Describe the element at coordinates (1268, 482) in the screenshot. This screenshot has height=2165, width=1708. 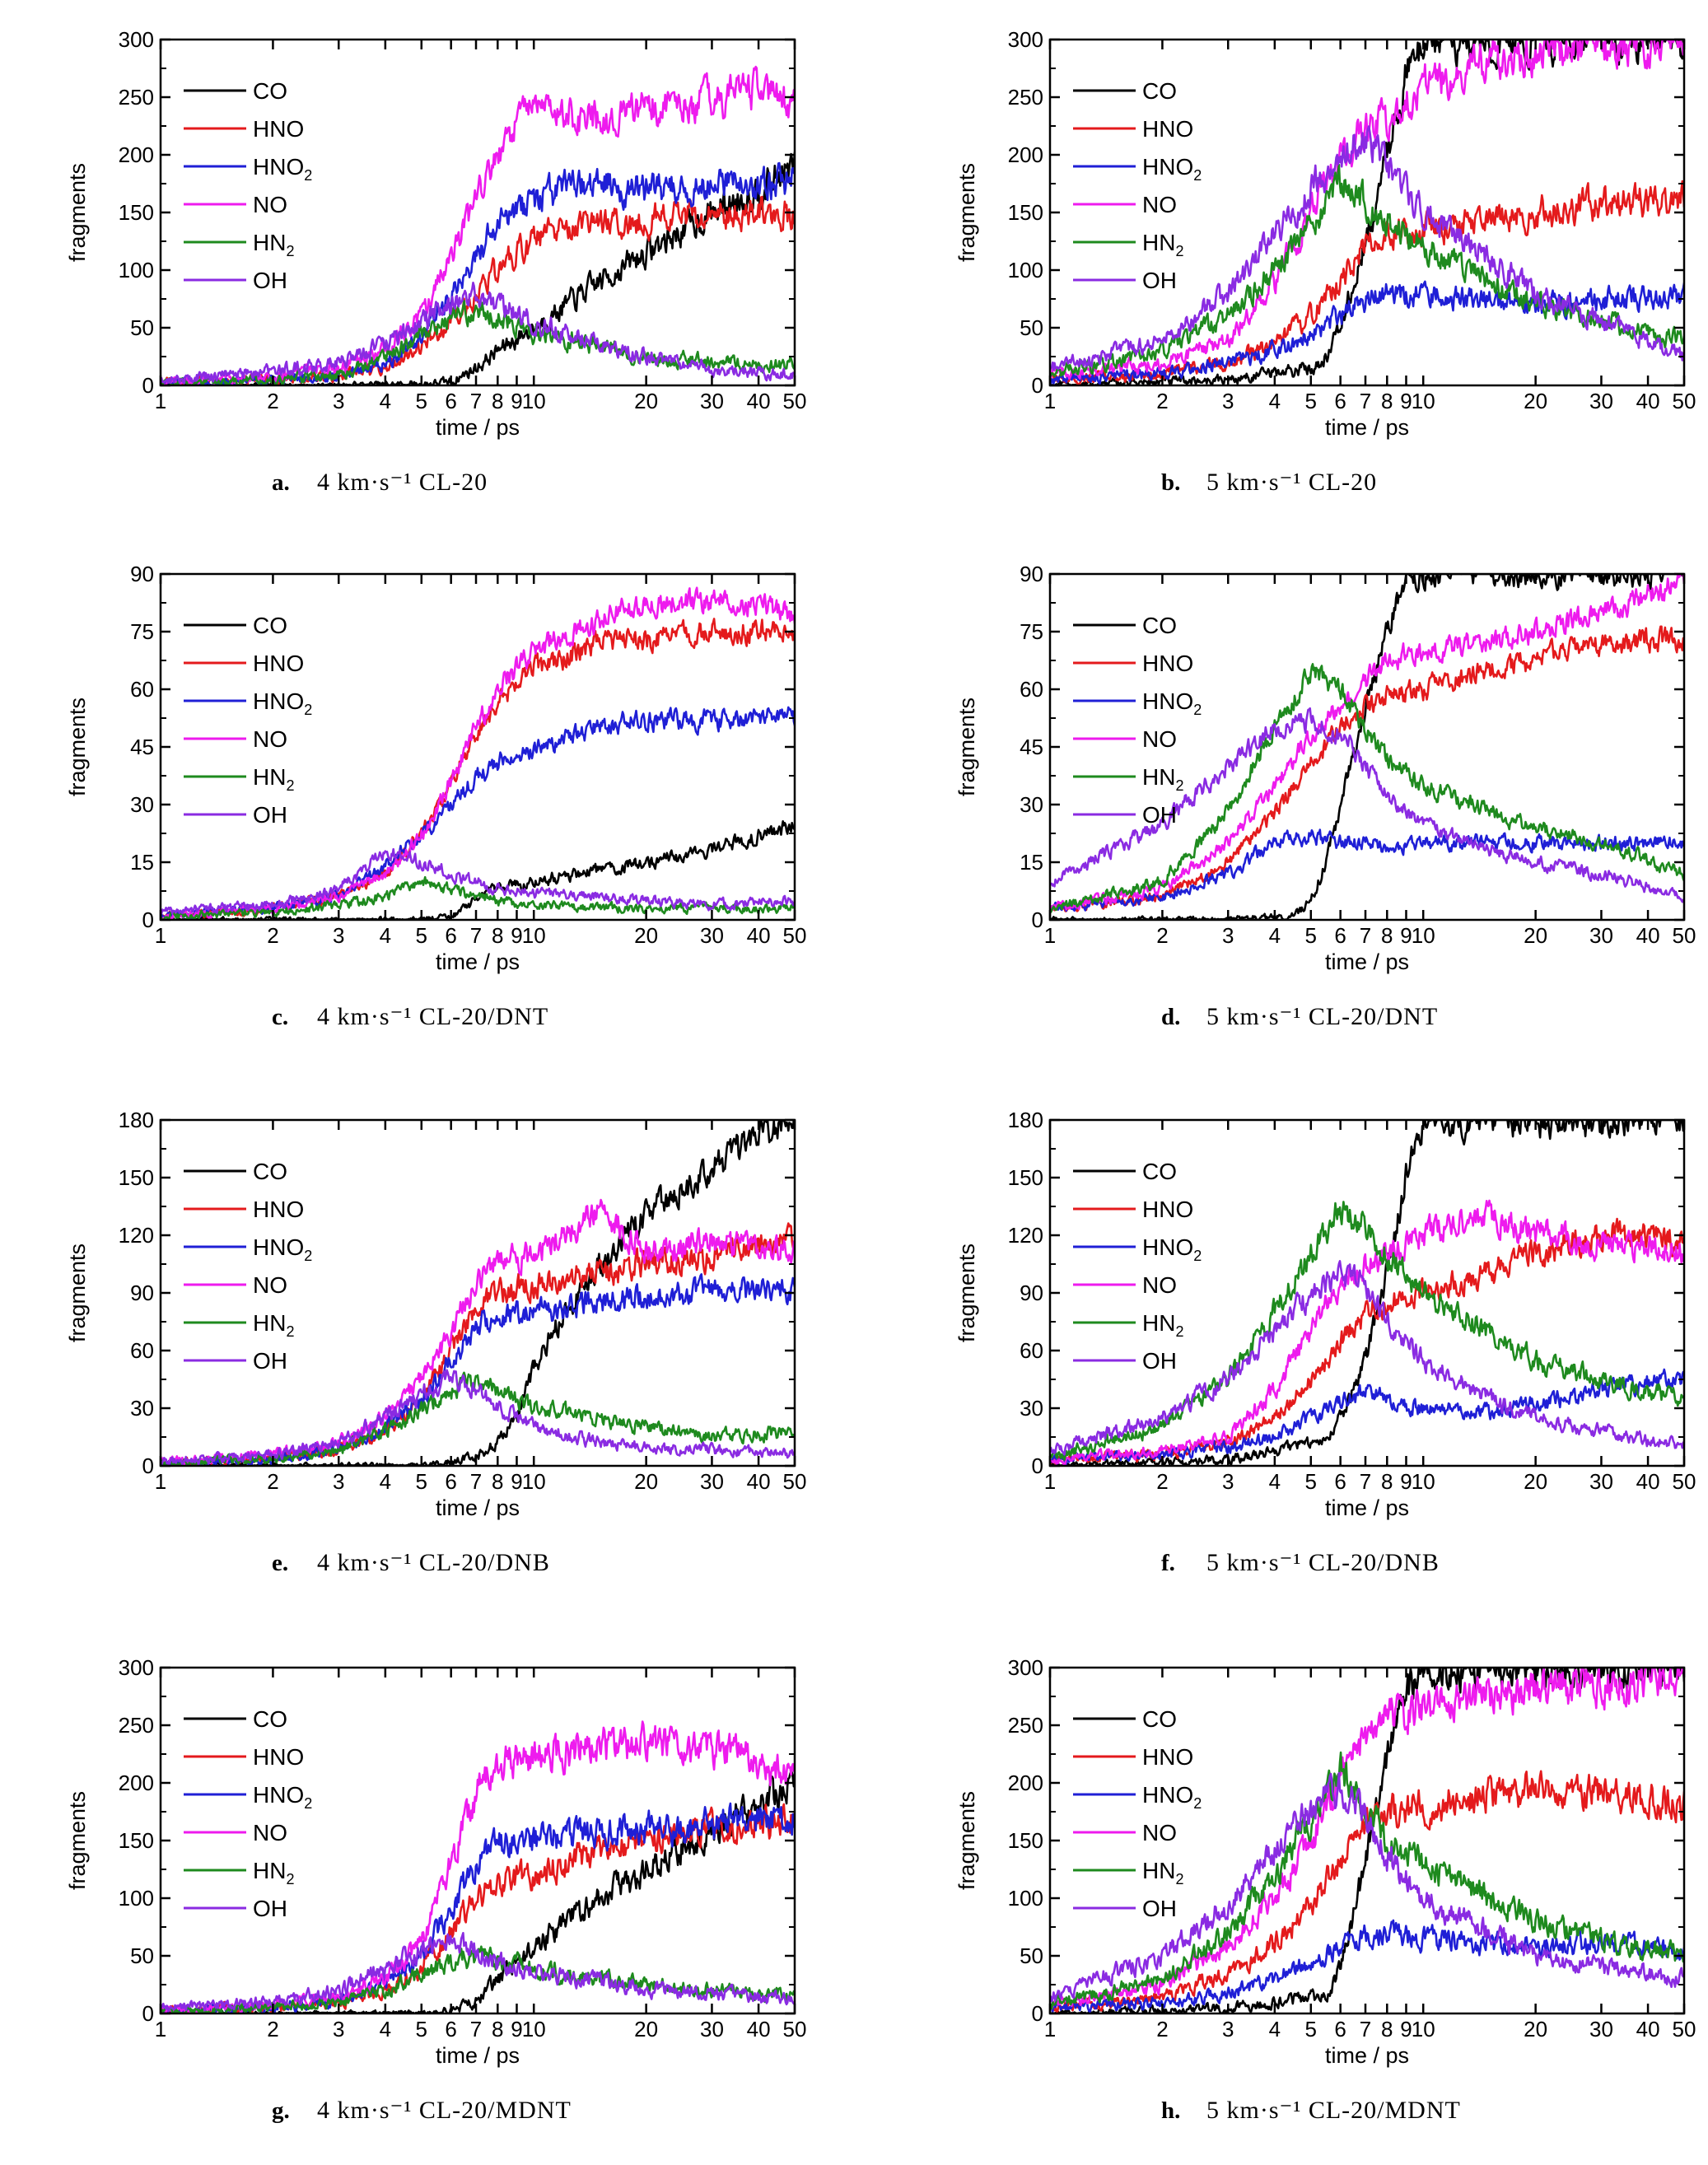
I see `panel-caption: b. 5 km·s⁻¹ CL-20` at that location.